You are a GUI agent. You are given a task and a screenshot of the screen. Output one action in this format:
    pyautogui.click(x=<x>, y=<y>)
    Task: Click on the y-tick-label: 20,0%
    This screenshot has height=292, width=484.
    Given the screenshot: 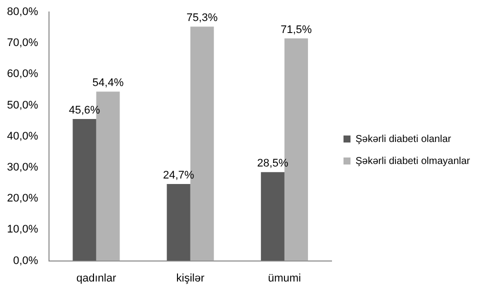 What is the action you would take?
    pyautogui.click(x=22, y=198)
    